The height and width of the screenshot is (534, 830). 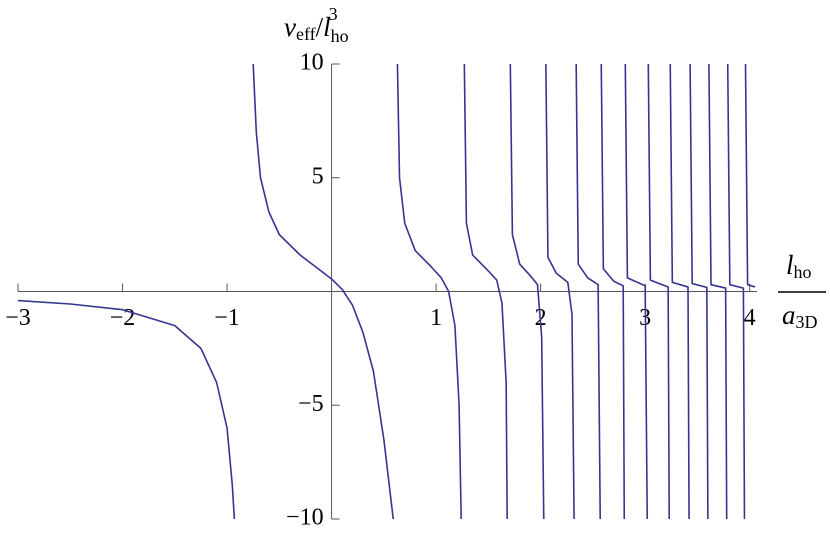 What do you see at coordinates (333, 14) in the screenshot?
I see `y-label-part: 3` at bounding box center [333, 14].